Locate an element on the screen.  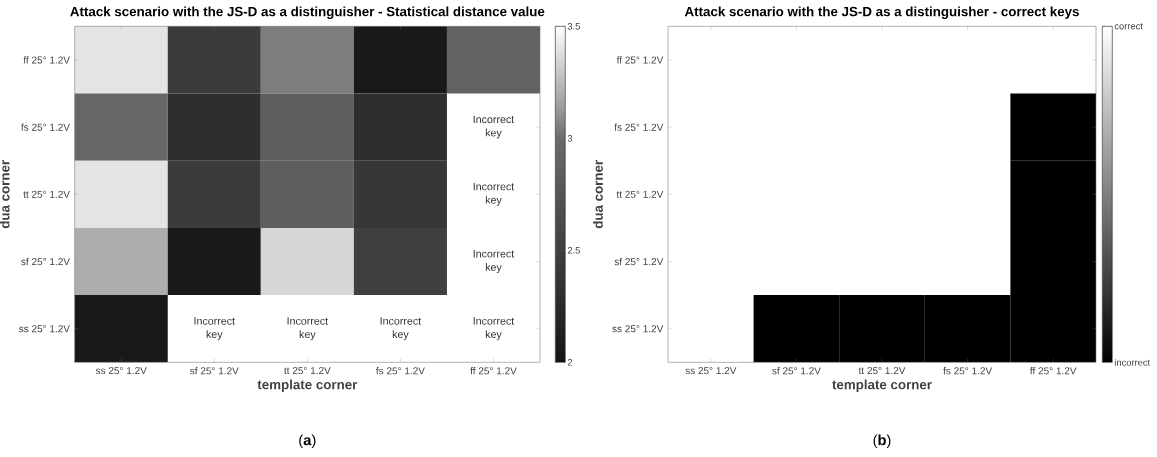
text: (a) is located at coordinates (307, 441).